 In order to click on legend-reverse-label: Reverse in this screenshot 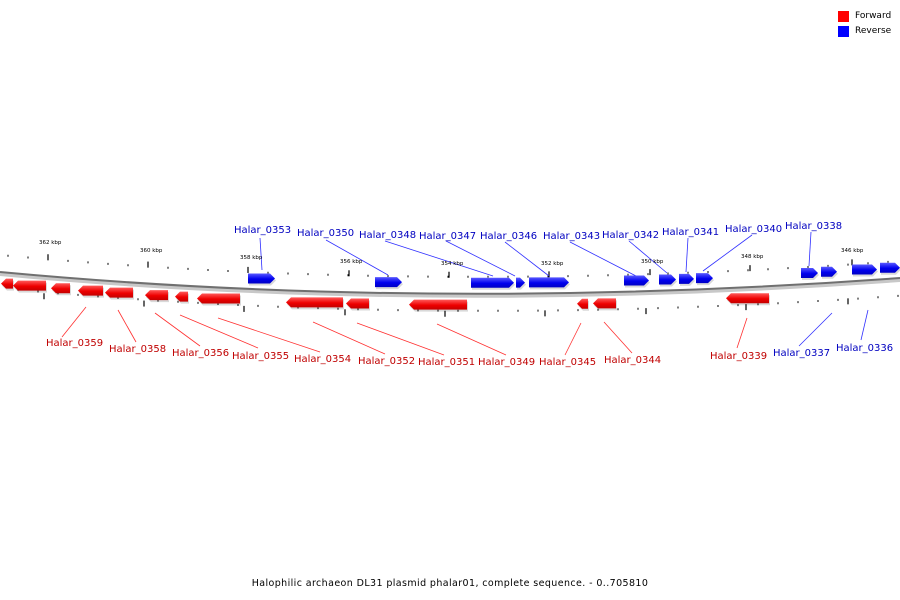, I will do `click(873, 31)`.